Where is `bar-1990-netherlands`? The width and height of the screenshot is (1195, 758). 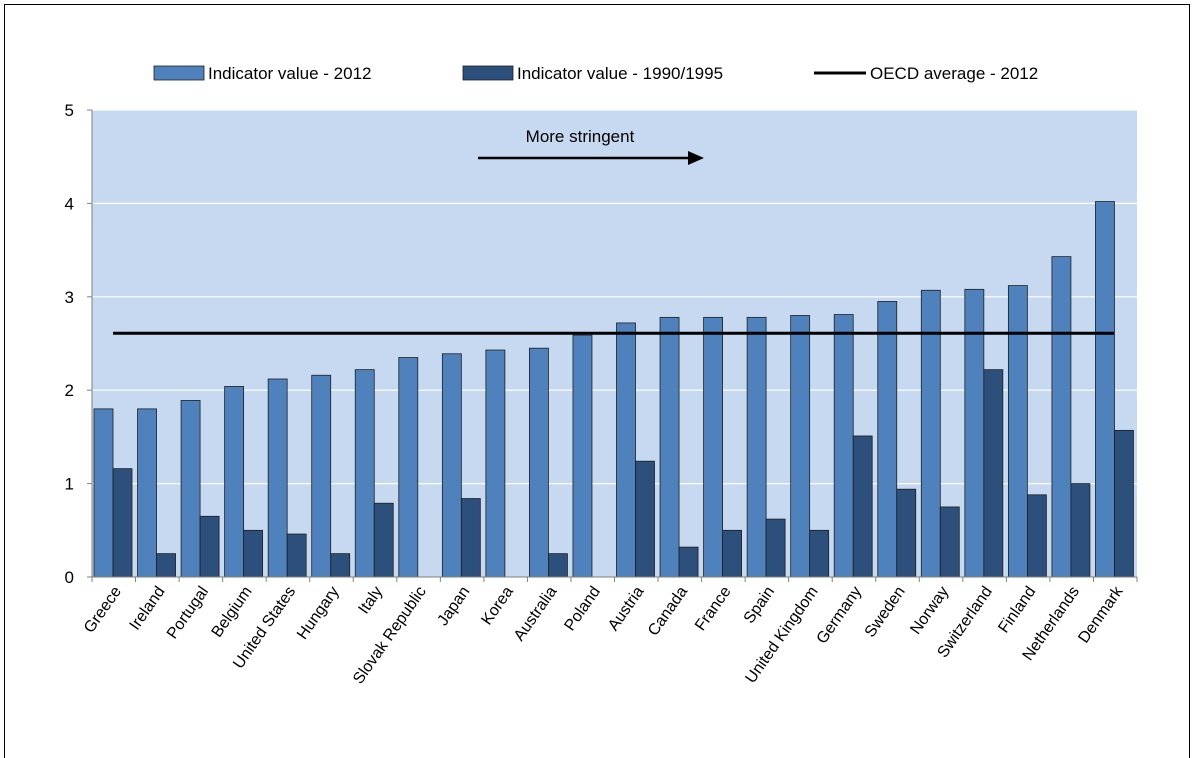 bar-1990-netherlands is located at coordinates (1080, 530).